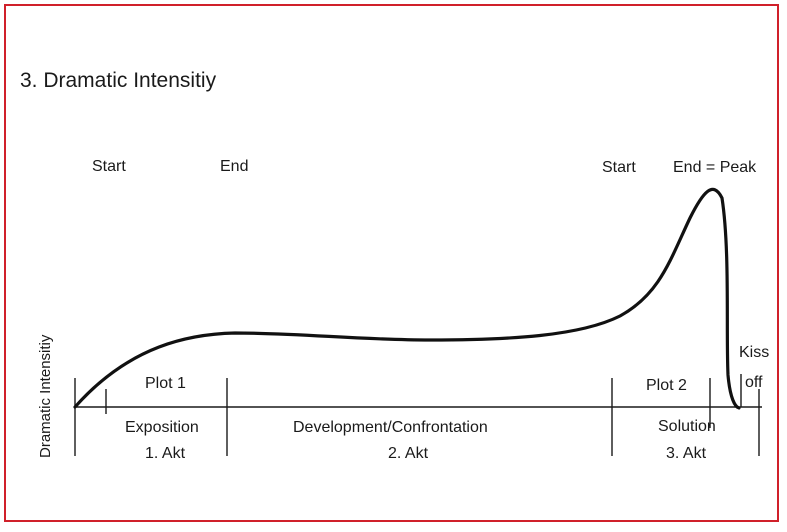 The height and width of the screenshot is (532, 787). I want to click on section-act-1: 1. Akt, so click(165, 453).